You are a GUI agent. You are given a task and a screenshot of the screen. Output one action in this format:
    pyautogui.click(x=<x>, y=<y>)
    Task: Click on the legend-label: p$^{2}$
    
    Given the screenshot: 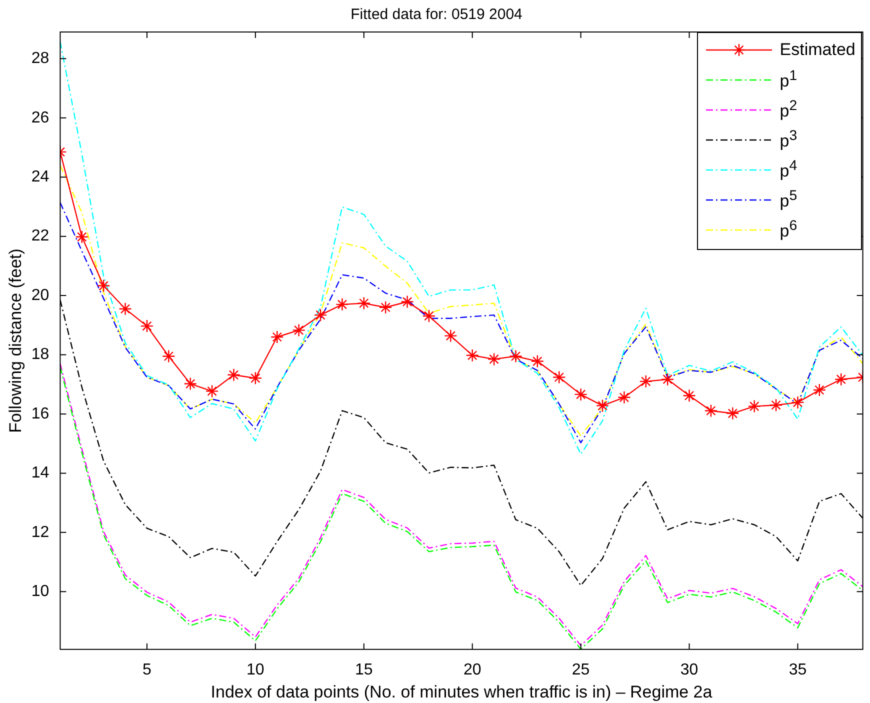 What is the action you would take?
    pyautogui.click(x=789, y=110)
    